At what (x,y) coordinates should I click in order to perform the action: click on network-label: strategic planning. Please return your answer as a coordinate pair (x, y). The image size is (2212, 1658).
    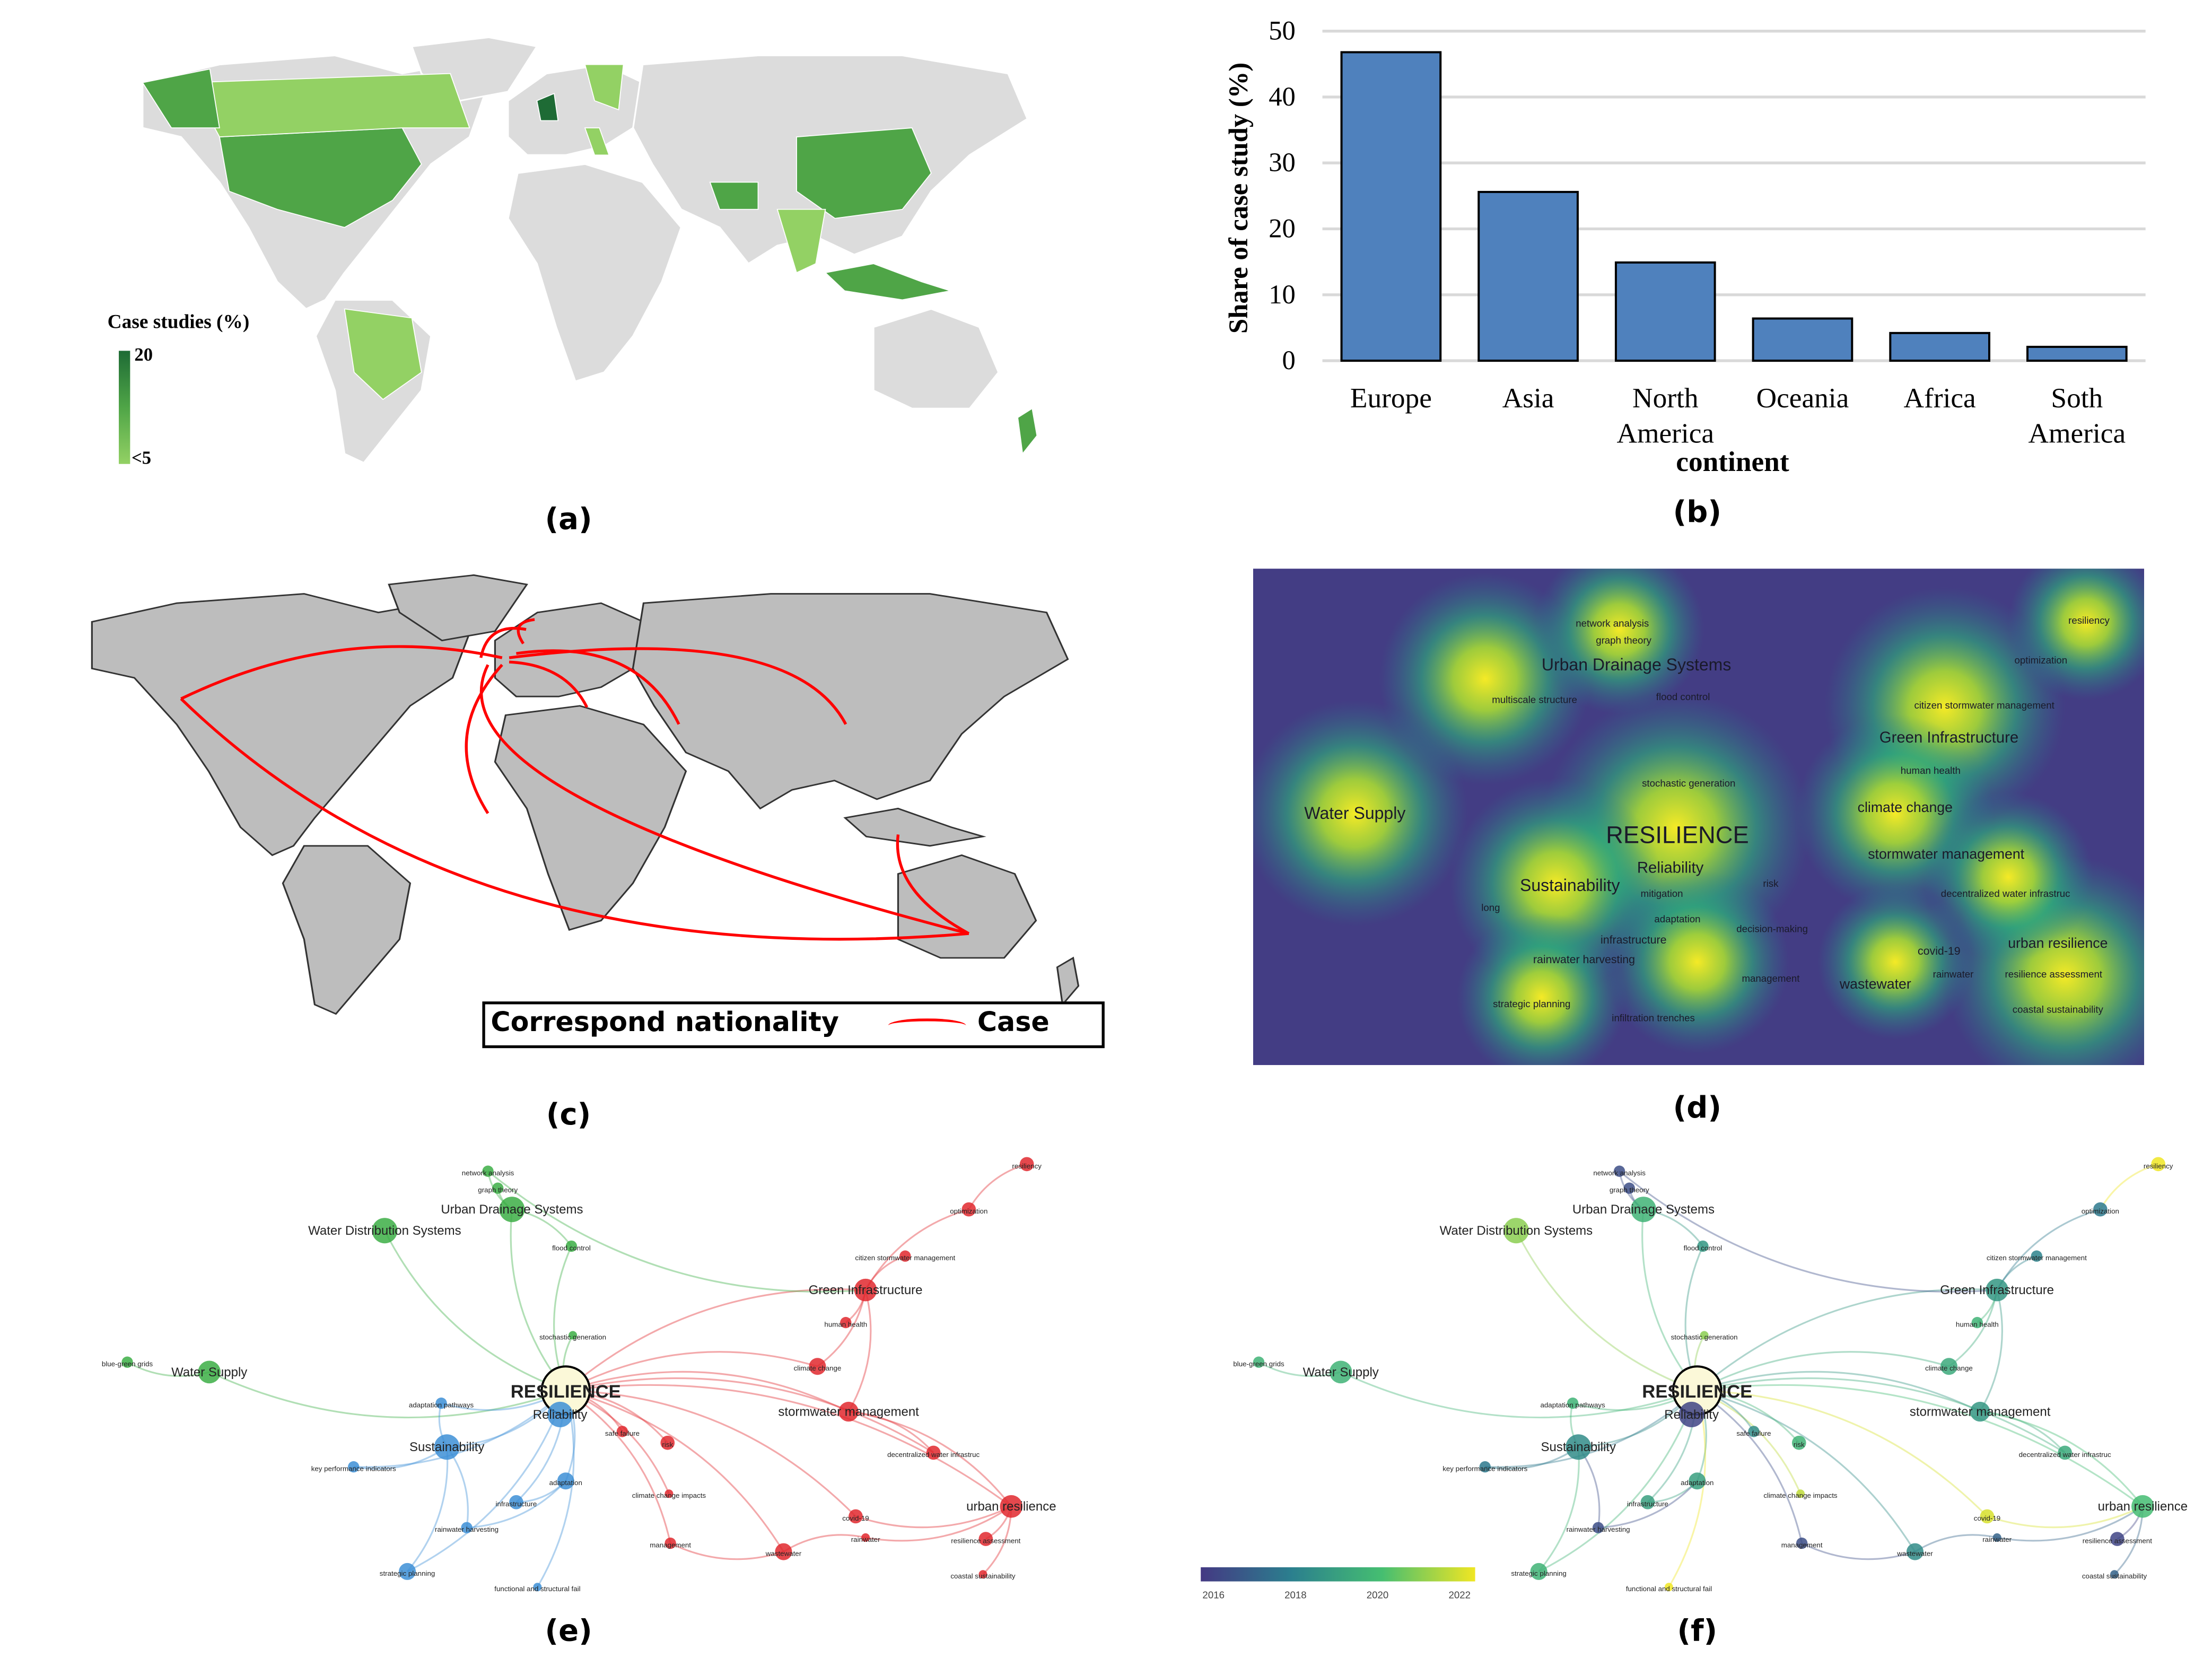
    Looking at the image, I should click on (407, 1573).